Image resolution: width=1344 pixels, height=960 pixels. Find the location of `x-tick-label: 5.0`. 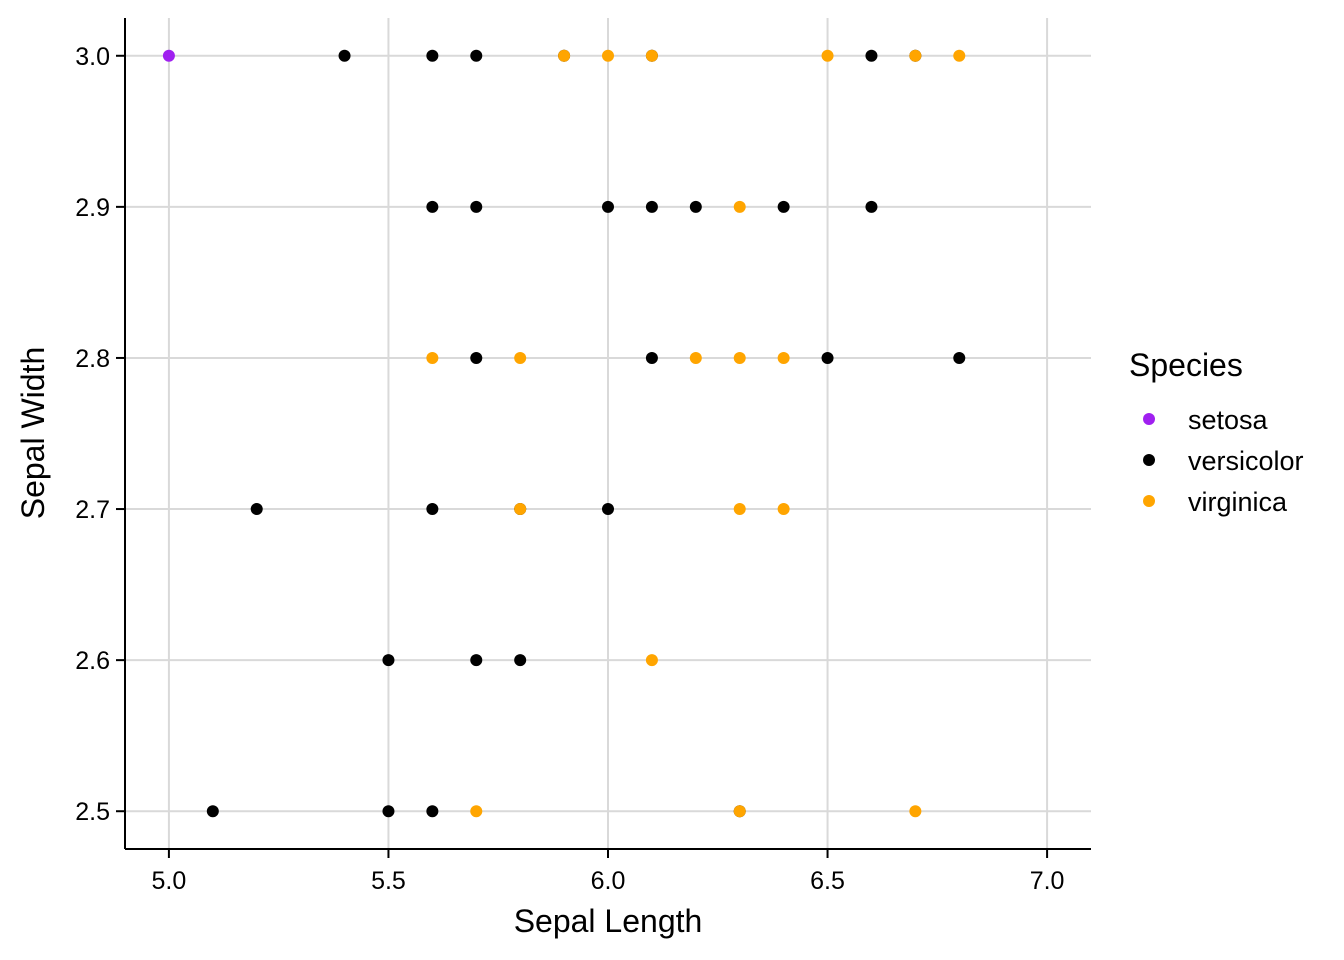

x-tick-label: 5.0 is located at coordinates (169, 881).